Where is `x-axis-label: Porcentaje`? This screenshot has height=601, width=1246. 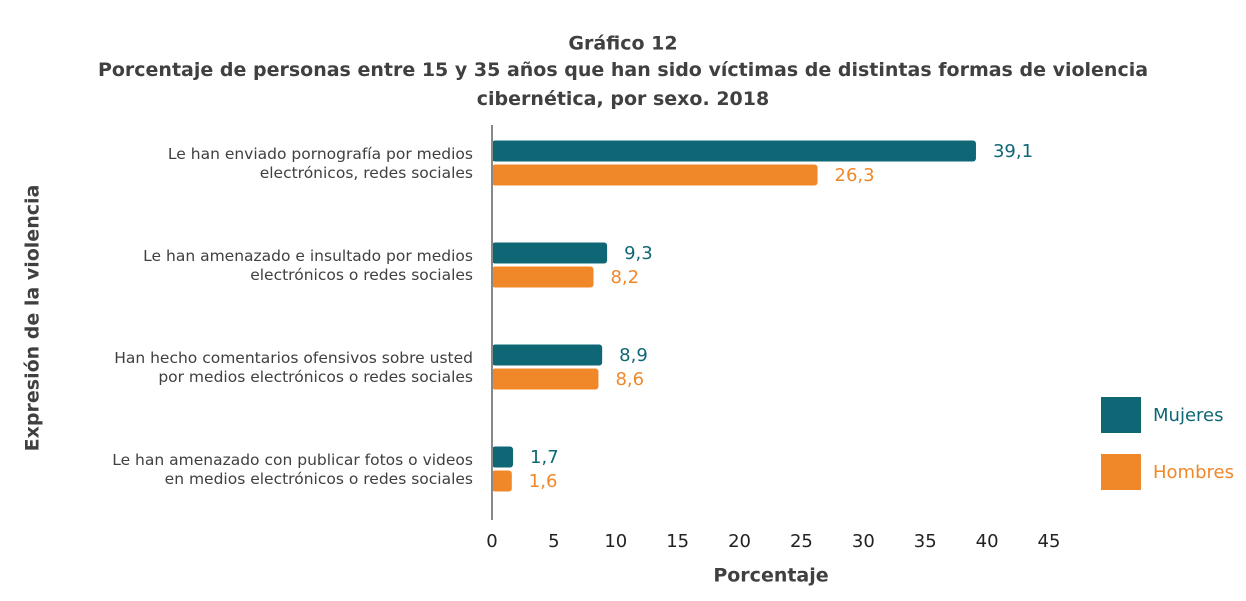 x-axis-label: Porcentaje is located at coordinates (770, 576).